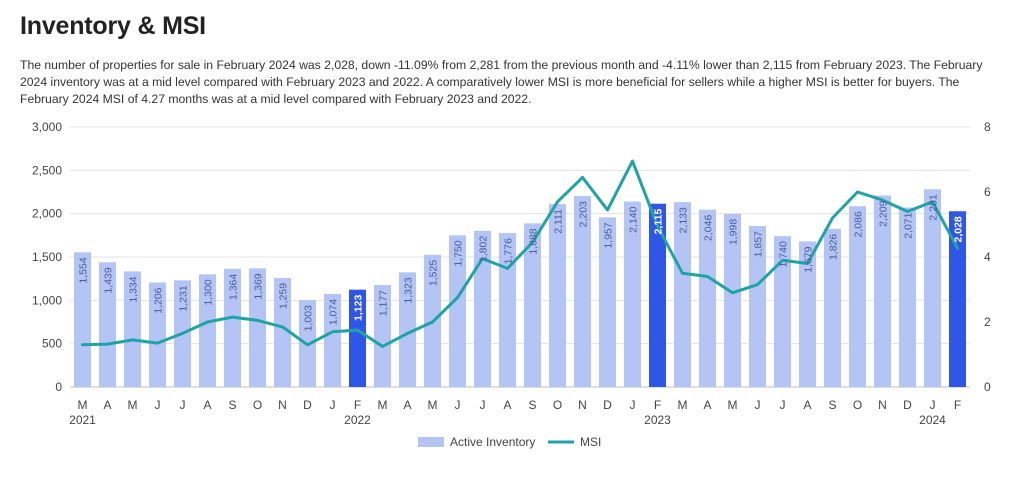 This screenshot has width=1024, height=477. I want to click on bar-value-label: 2,209, so click(884, 213).